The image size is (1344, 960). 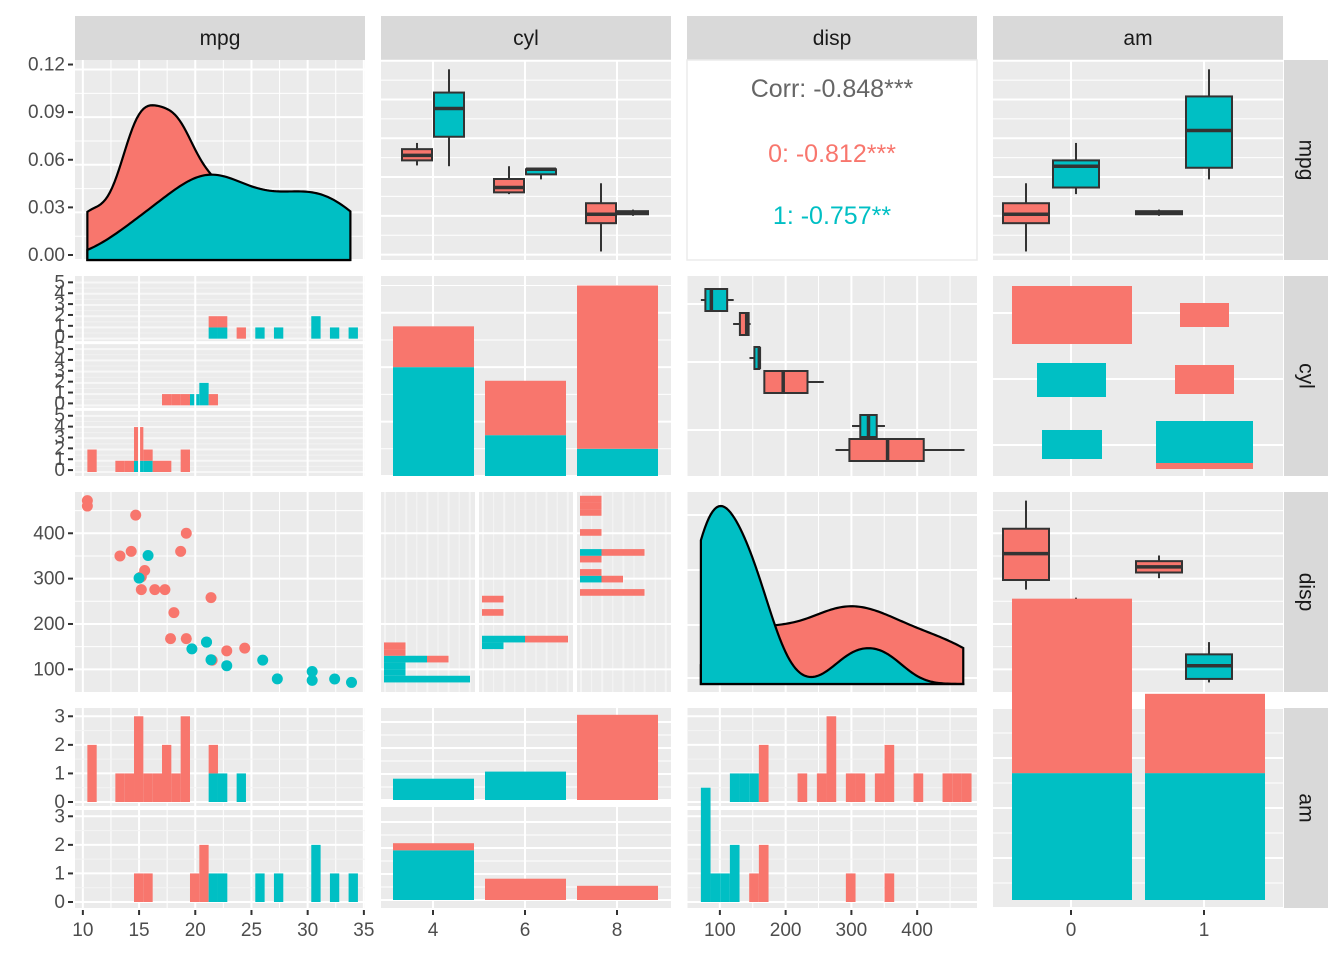 I want to click on hboxplot-cyl8-am1, so click(x=868, y=426).